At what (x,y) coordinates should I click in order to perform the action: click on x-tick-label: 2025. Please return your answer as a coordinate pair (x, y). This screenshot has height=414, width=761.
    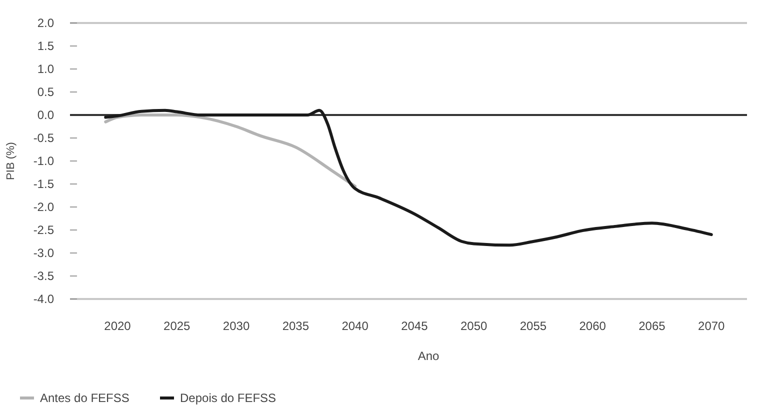
    Looking at the image, I should click on (177, 326).